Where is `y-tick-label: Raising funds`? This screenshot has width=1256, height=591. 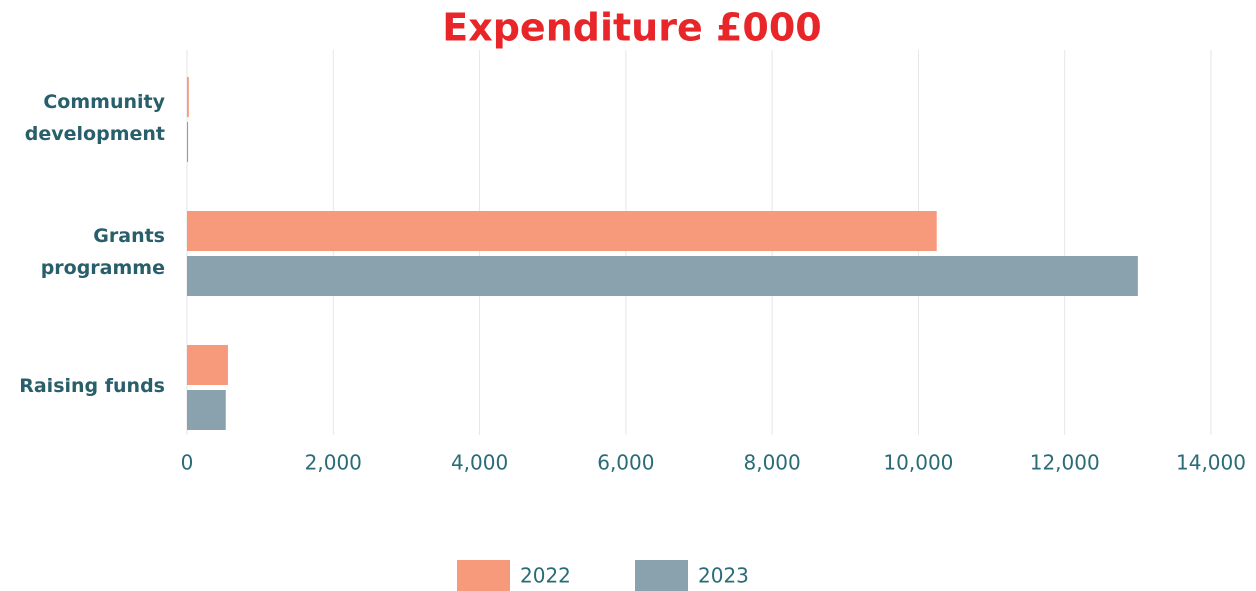
y-tick-label: Raising funds is located at coordinates (92, 385).